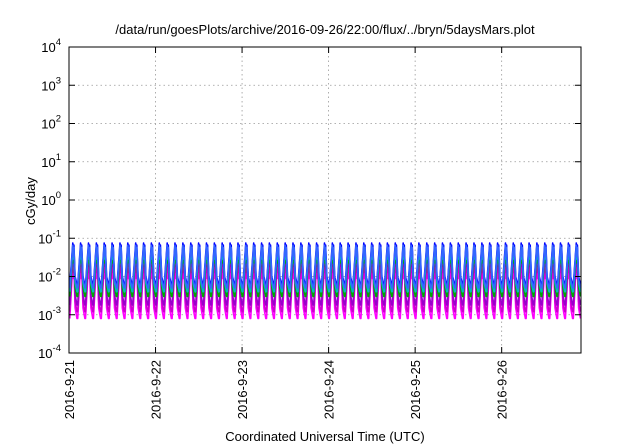 This screenshot has width=640, height=448. What do you see at coordinates (30, 201) in the screenshot?
I see `y-axis-label: cGy/day` at bounding box center [30, 201].